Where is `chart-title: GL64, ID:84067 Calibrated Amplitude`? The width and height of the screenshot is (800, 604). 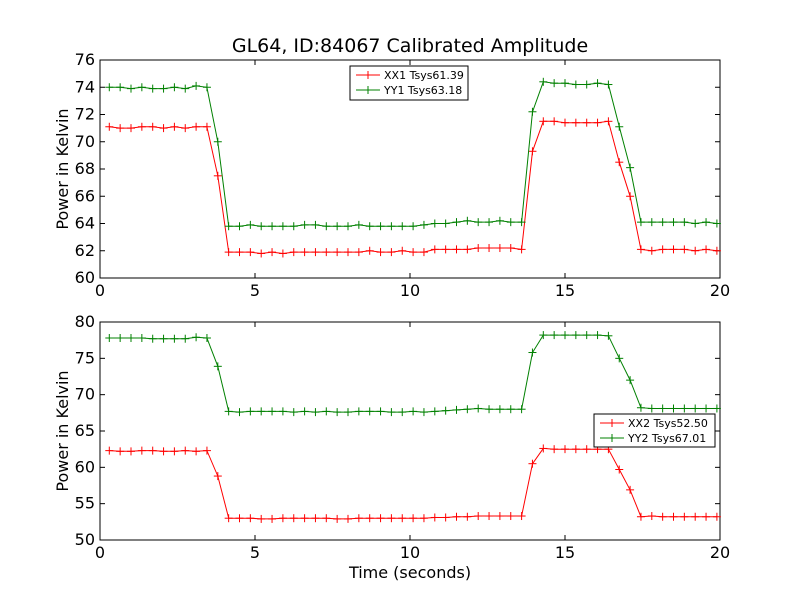
chart-title: GL64, ID:84067 Calibrated Amplitude is located at coordinates (410, 46).